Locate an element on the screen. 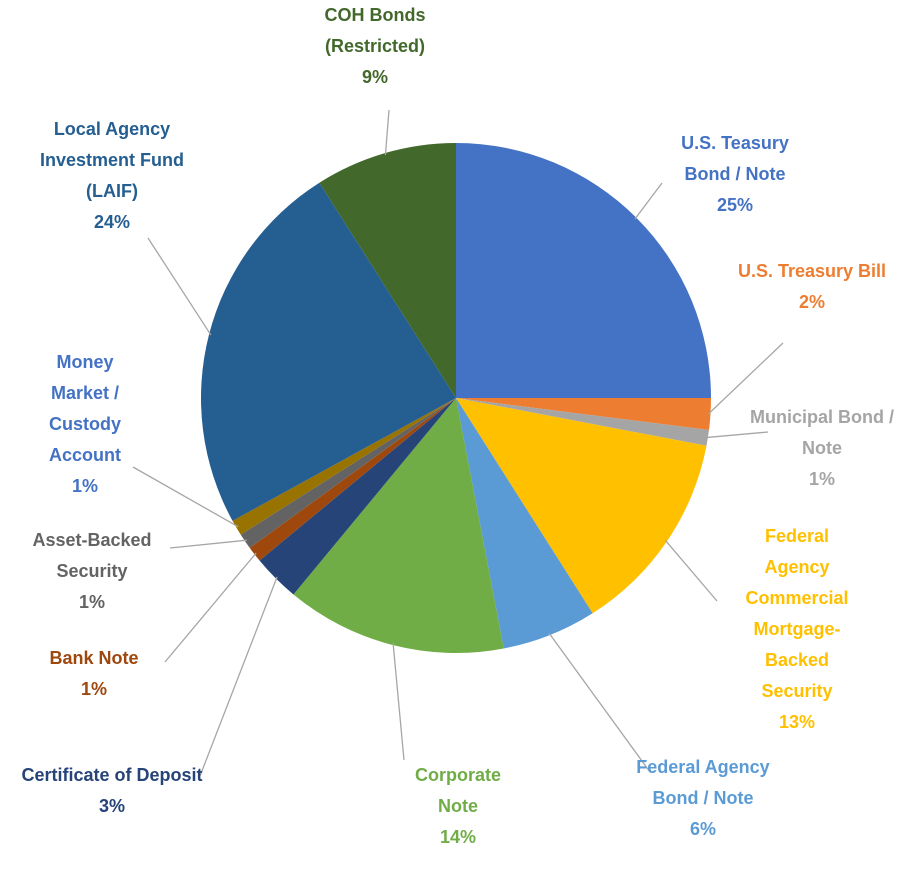 The width and height of the screenshot is (906, 879). slice-category: Certificate of Deposit is located at coordinates (112, 775).